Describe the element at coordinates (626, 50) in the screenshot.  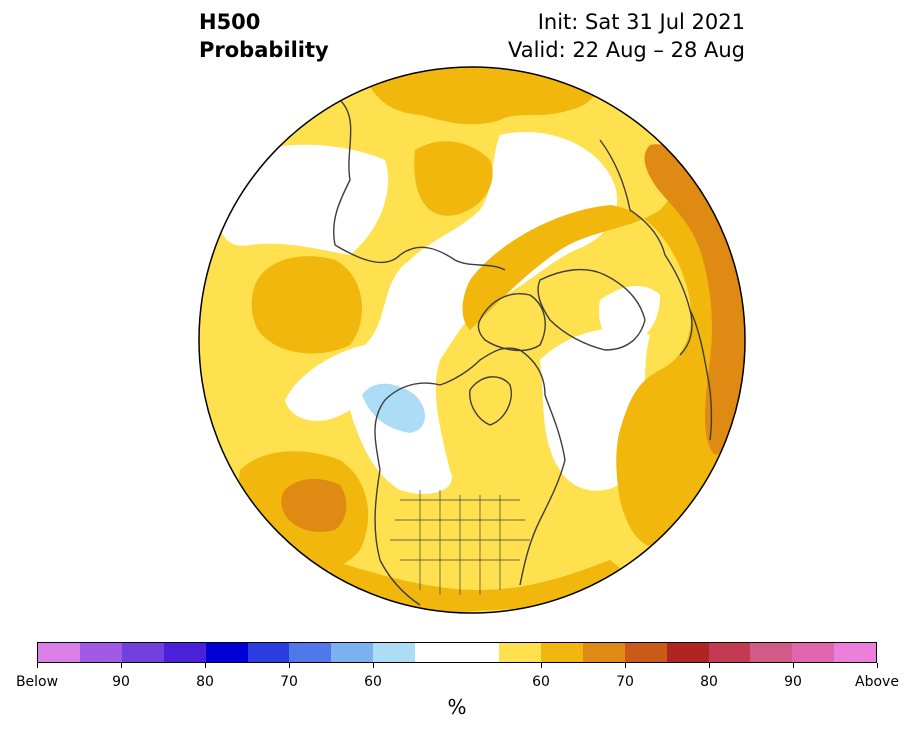
I see `valid-range: Valid: 22 Aug – 28 Aug` at that location.